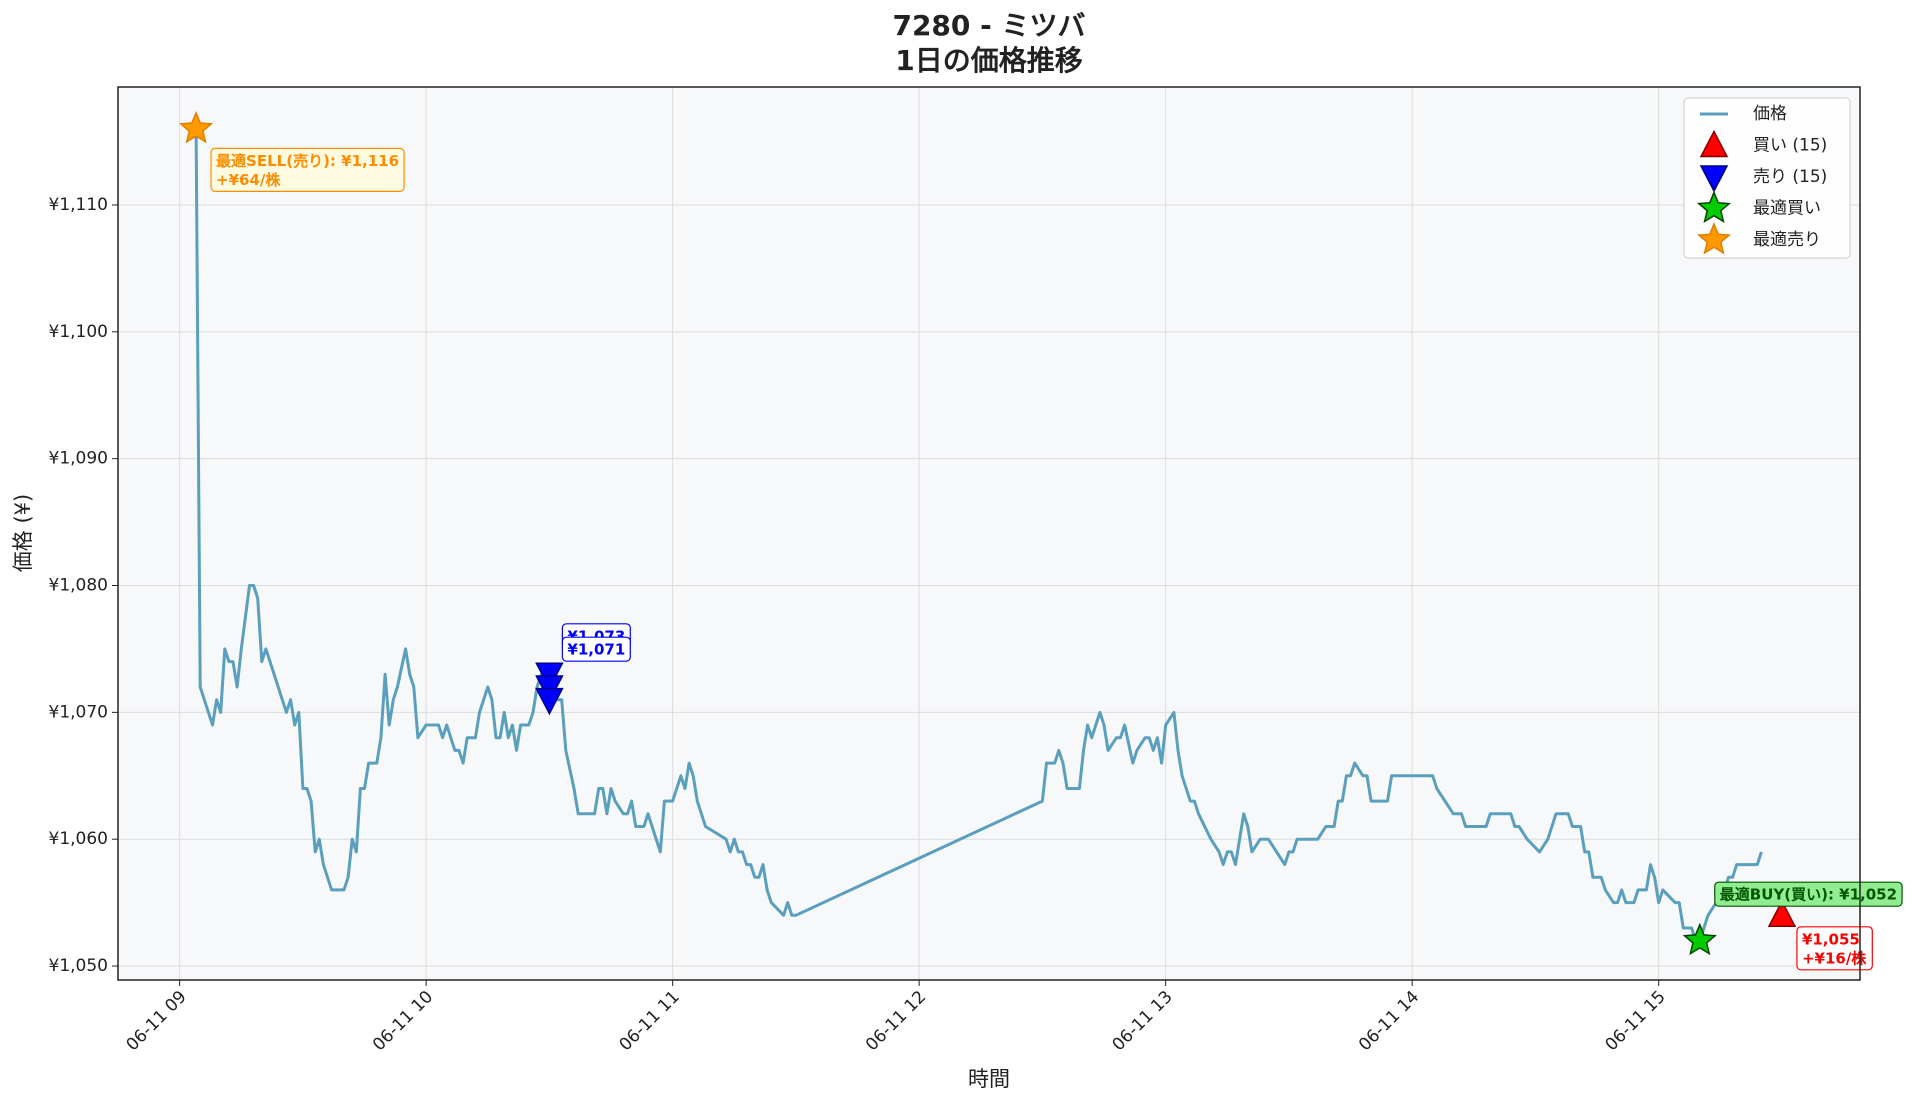 The height and width of the screenshot is (1107, 1920). Describe the element at coordinates (78, 332) in the screenshot. I see `y-tick-label: ¥1,100` at that location.